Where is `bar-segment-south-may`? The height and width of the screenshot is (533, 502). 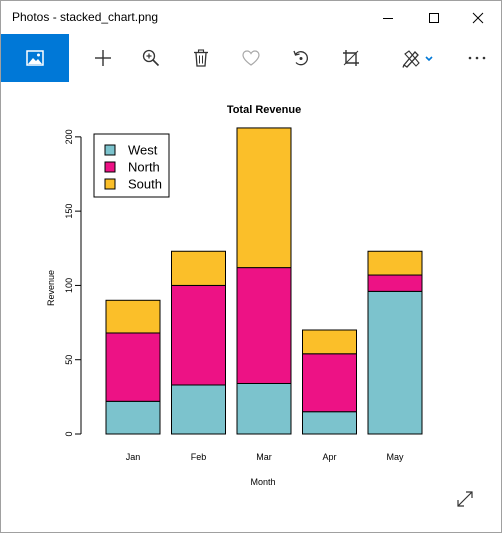
bar-segment-south-may is located at coordinates (395, 263).